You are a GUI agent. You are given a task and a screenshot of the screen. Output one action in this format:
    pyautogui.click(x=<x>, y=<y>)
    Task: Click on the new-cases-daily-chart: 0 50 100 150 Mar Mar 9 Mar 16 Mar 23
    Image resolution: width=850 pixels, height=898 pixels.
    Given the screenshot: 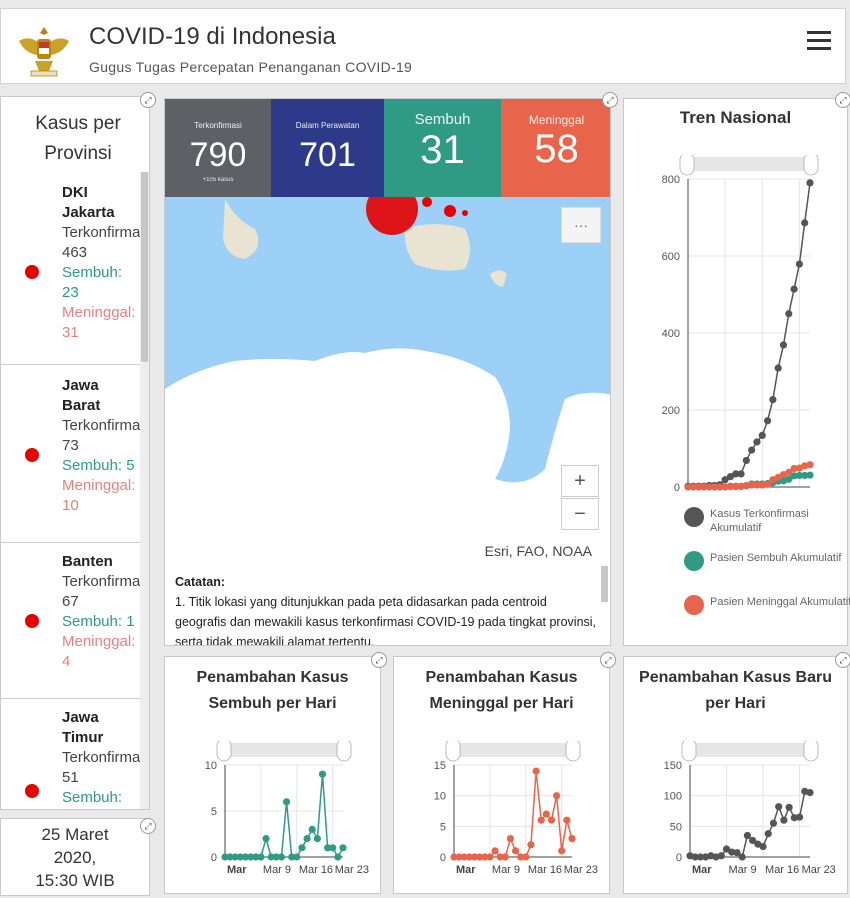 What is the action you would take?
    pyautogui.click(x=736, y=816)
    